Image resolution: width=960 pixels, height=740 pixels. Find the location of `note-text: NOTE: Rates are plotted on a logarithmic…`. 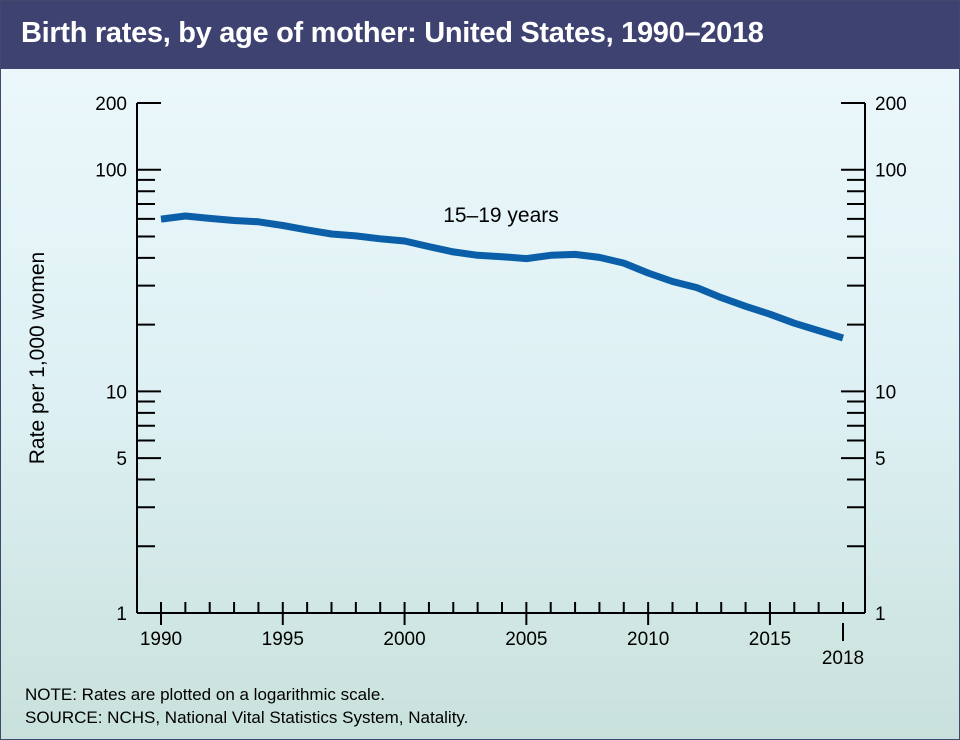

note-text: NOTE: Rates are plotted on a logarithmic… is located at coordinates (205, 694).